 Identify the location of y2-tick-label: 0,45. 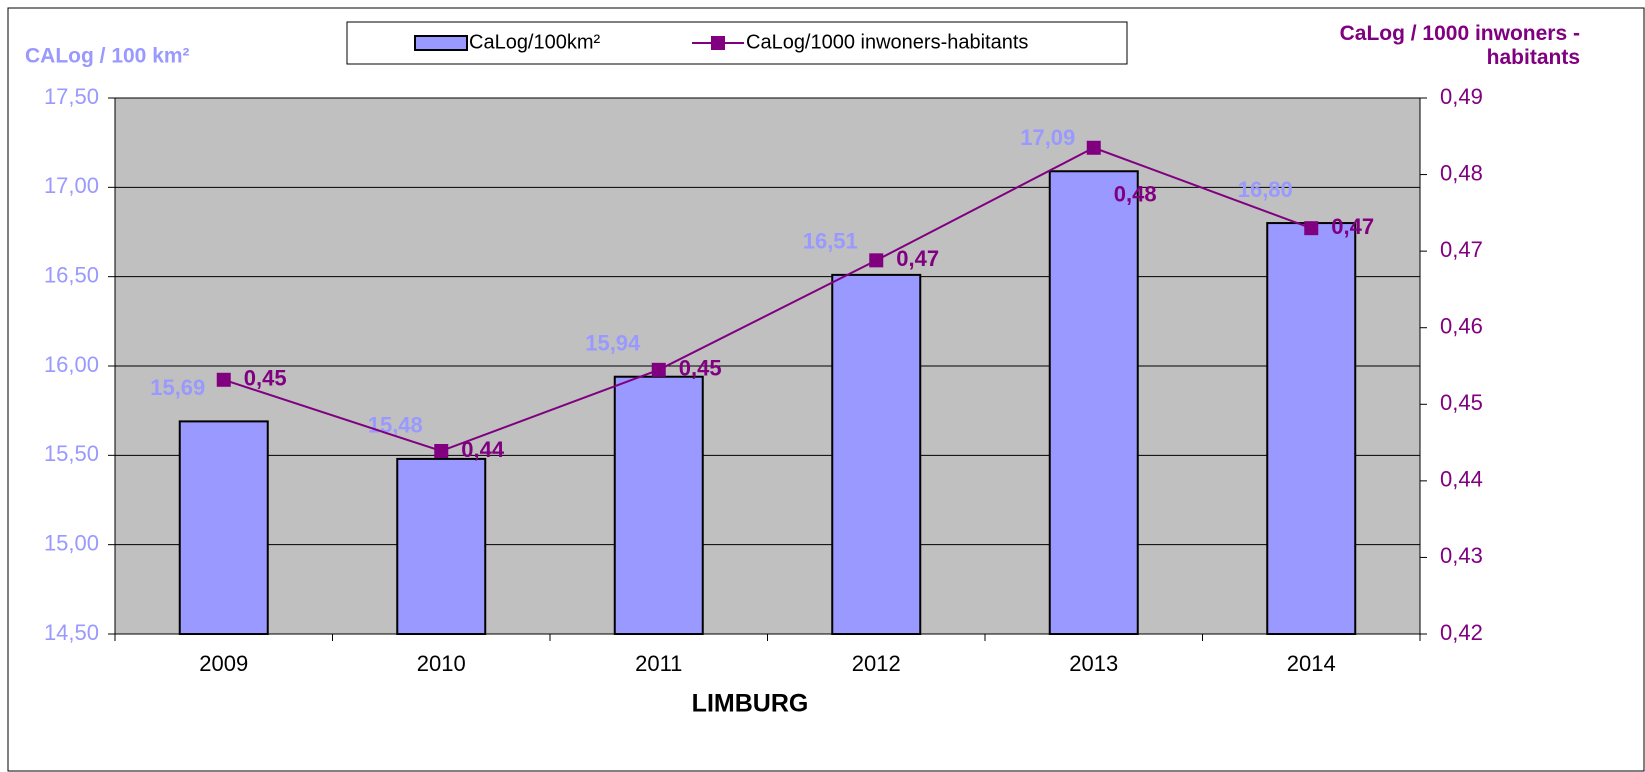
(1461, 402).